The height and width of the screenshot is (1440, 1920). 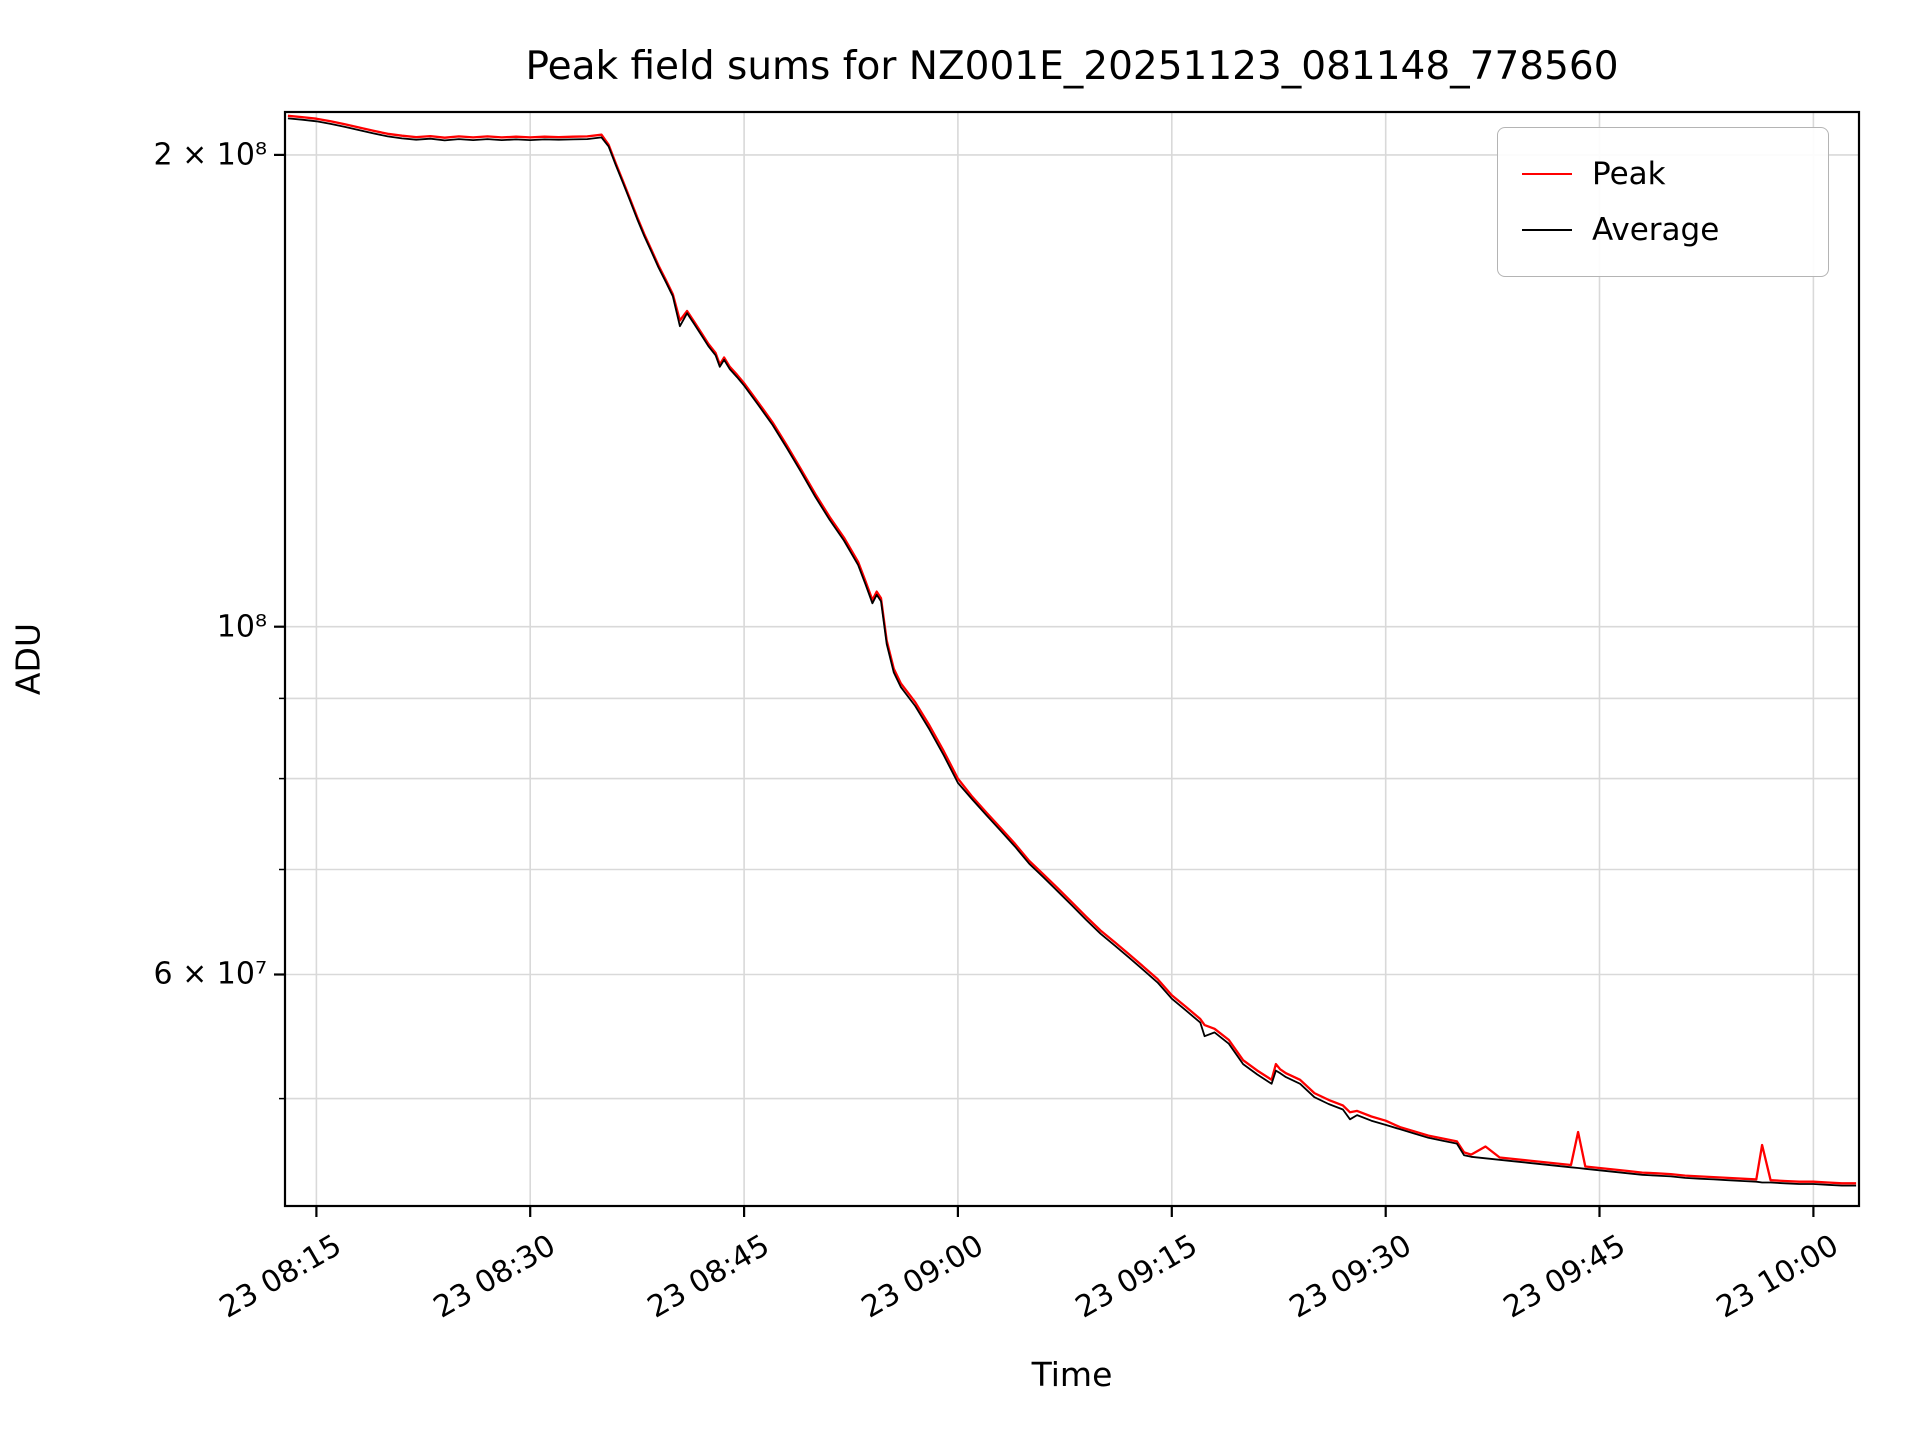 I want to click on y-tick-label: 6 × 10⁷, so click(x=210, y=974).